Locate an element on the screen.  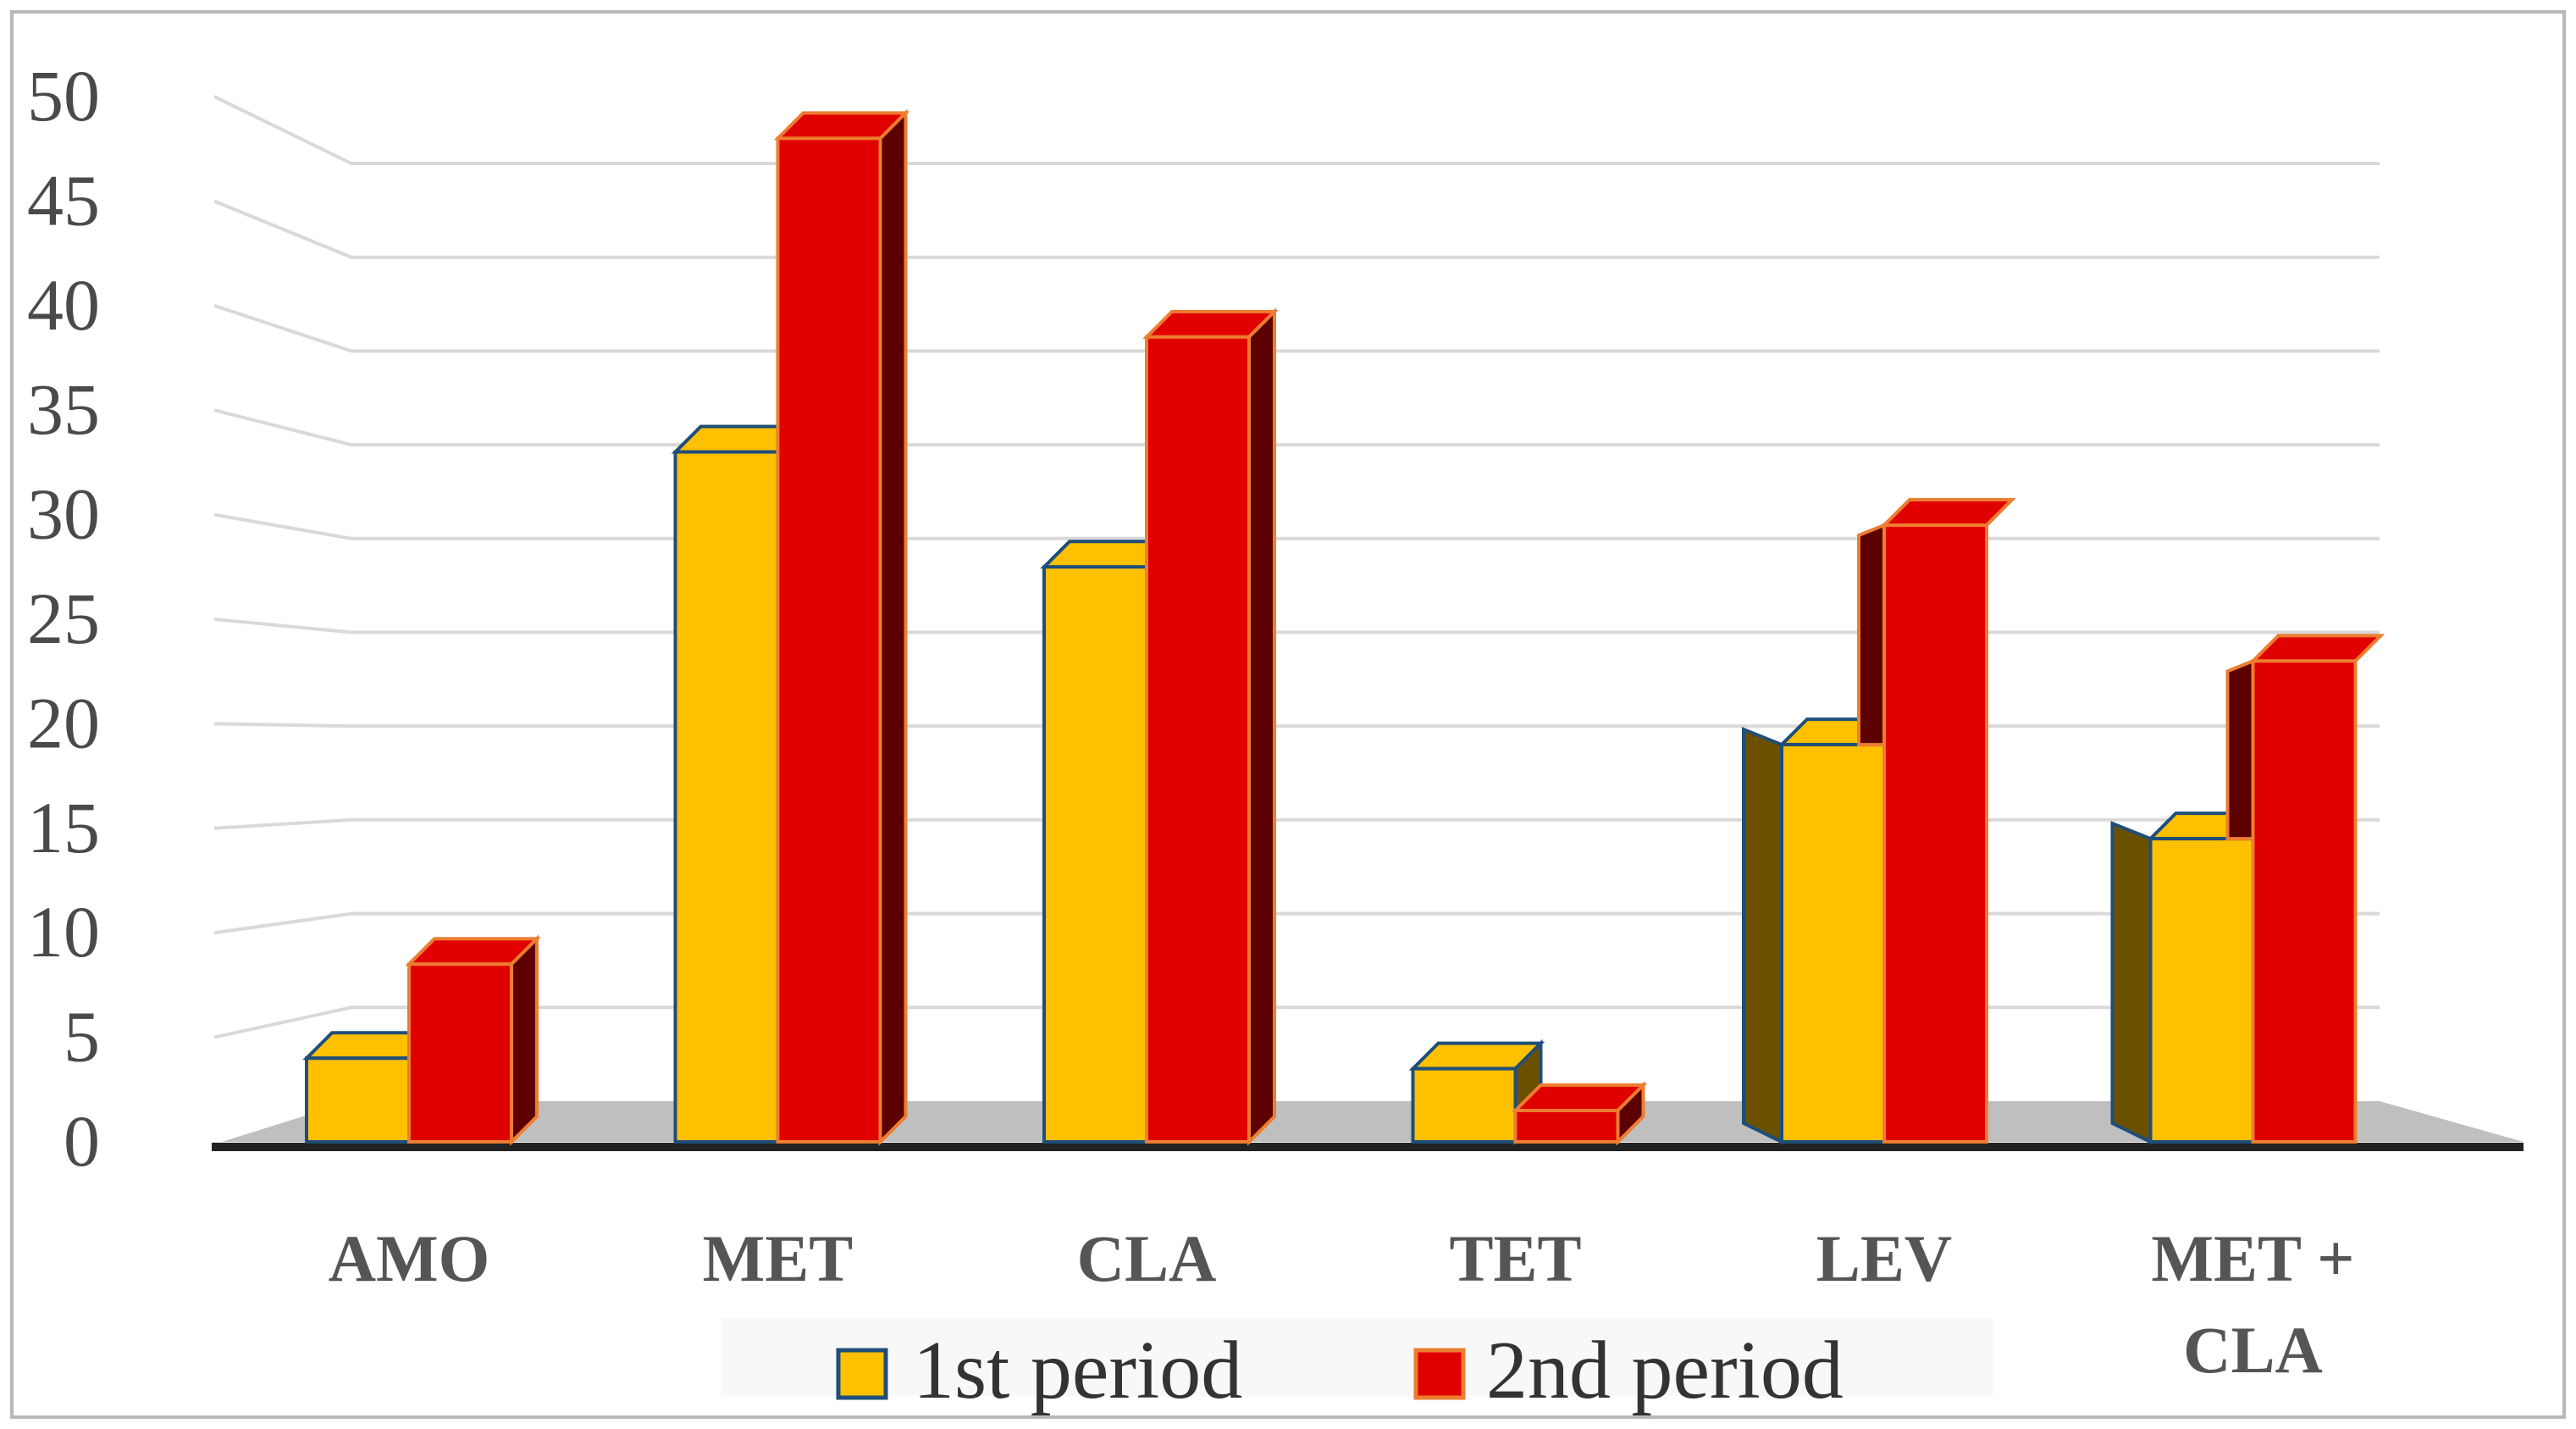
y-tick-label: 35 is located at coordinates (63, 409).